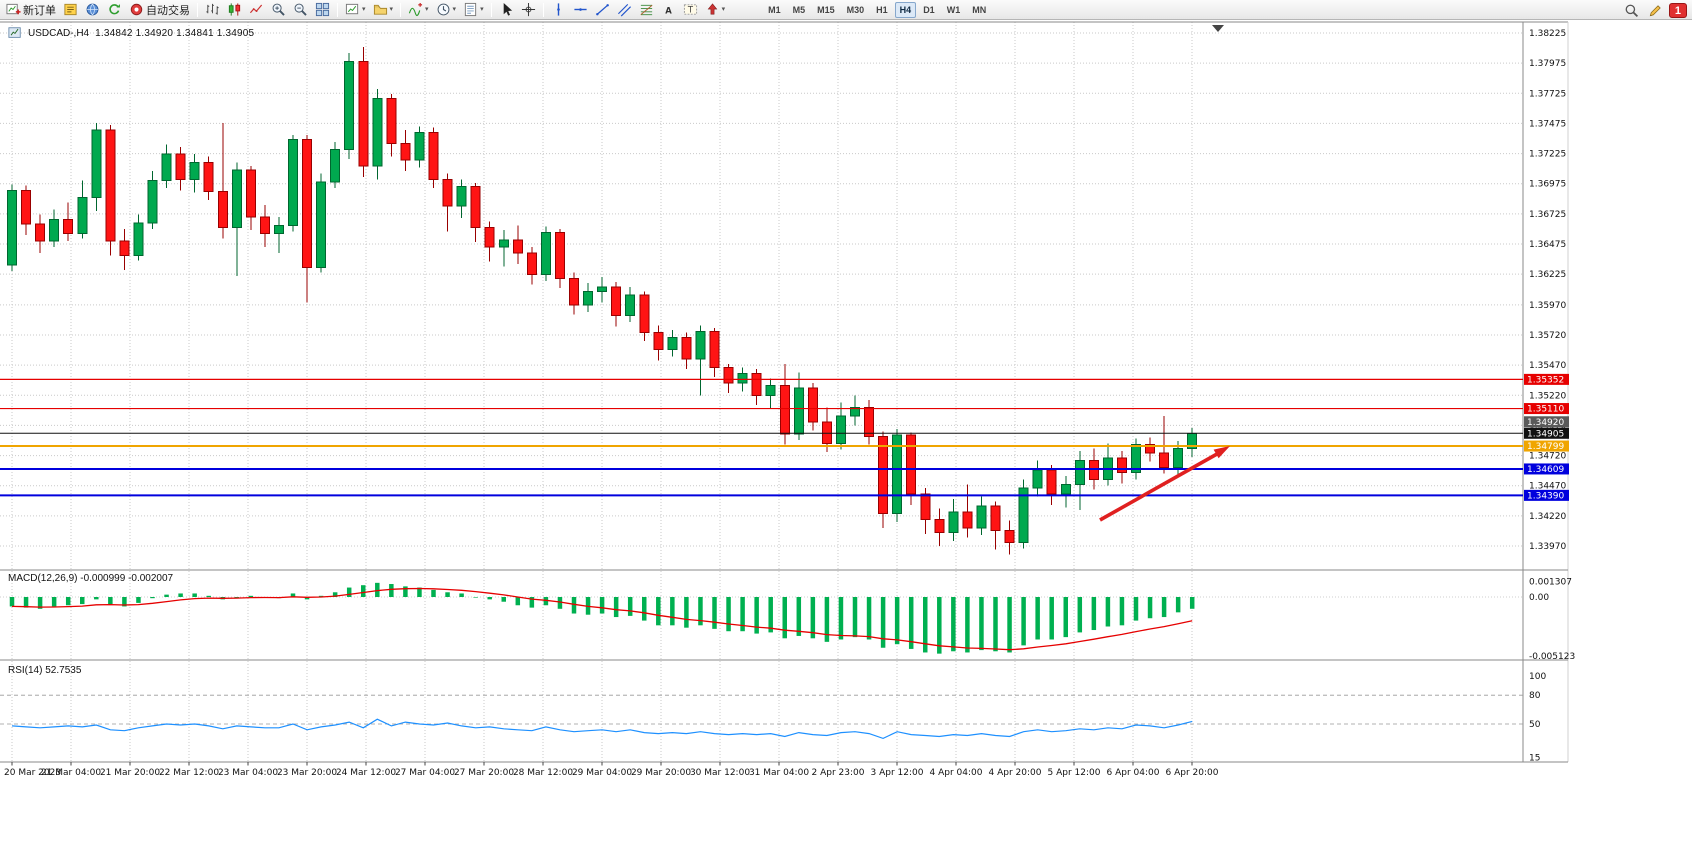  I want to click on search-icon, so click(1631, 10).